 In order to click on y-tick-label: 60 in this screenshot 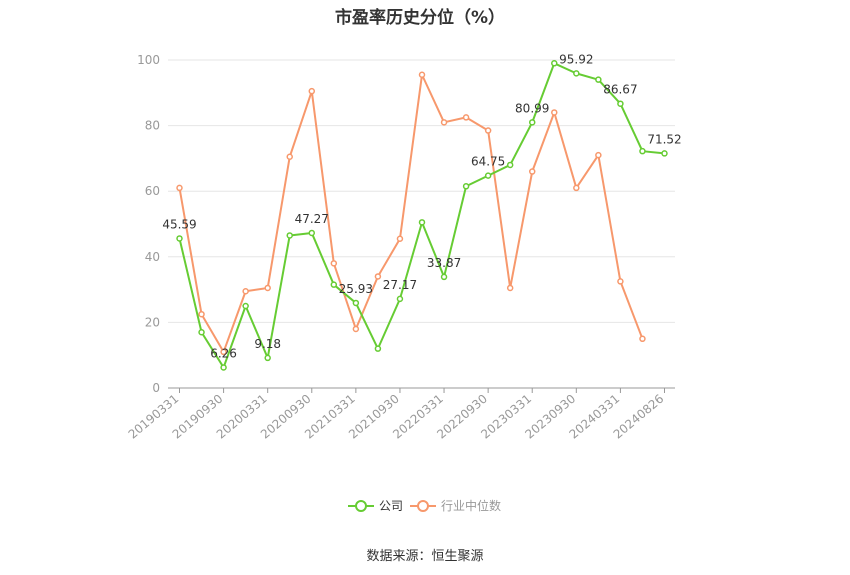, I will do `click(152, 191)`.